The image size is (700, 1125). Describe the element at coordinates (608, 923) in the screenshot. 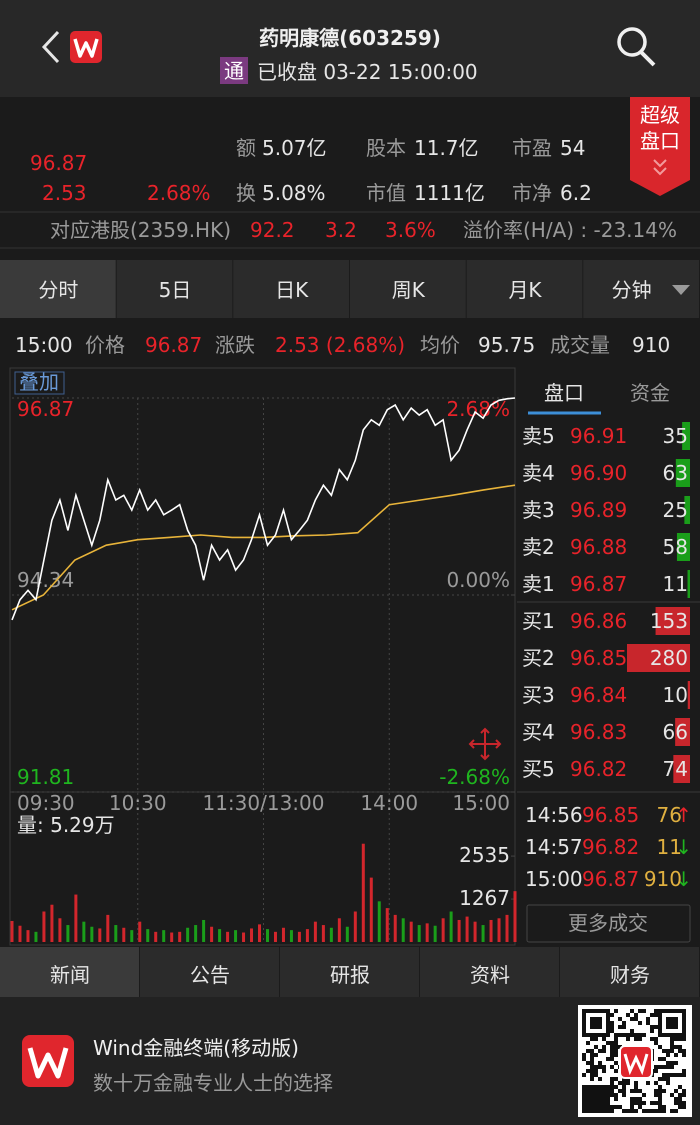

I see `more-trades-button` at that location.